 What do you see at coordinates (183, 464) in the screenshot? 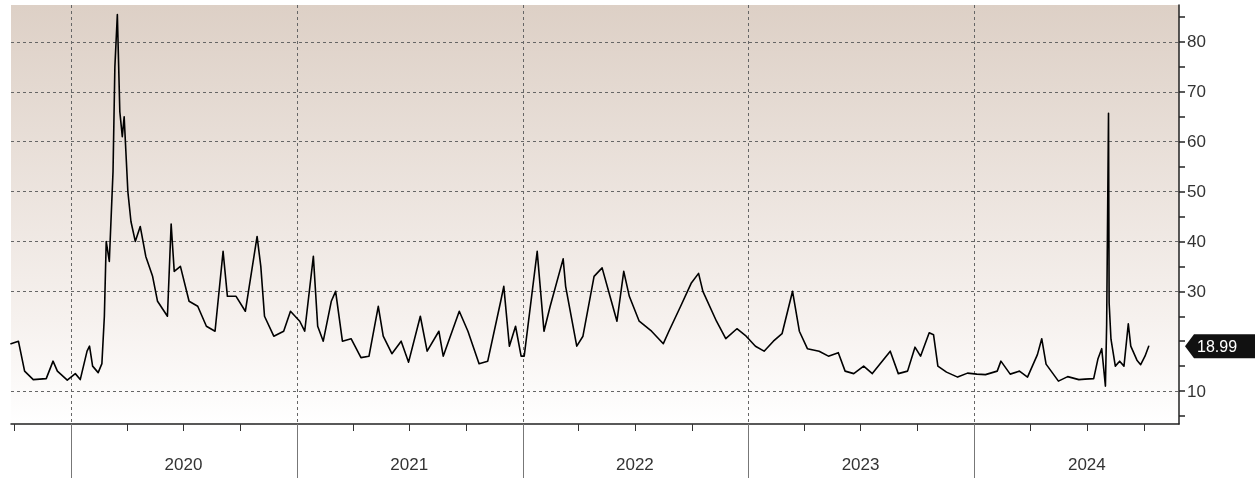
I see `x-tick-label: 2020` at bounding box center [183, 464].